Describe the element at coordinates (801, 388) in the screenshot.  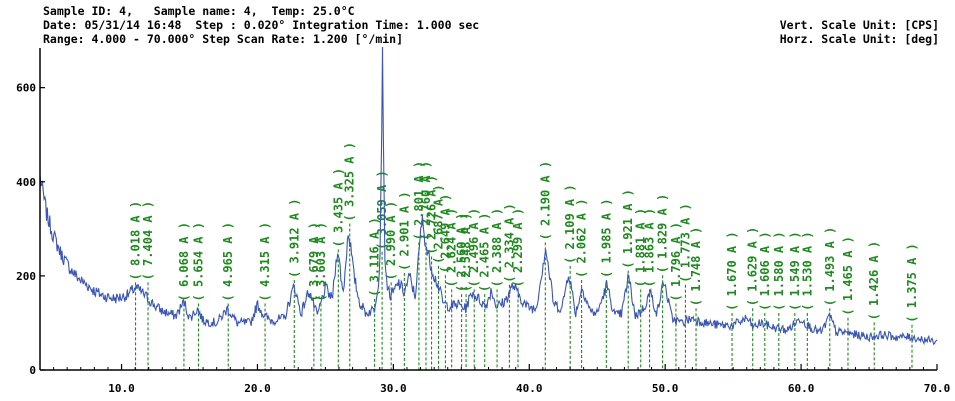
I see `x-tick-label: 60.0` at that location.